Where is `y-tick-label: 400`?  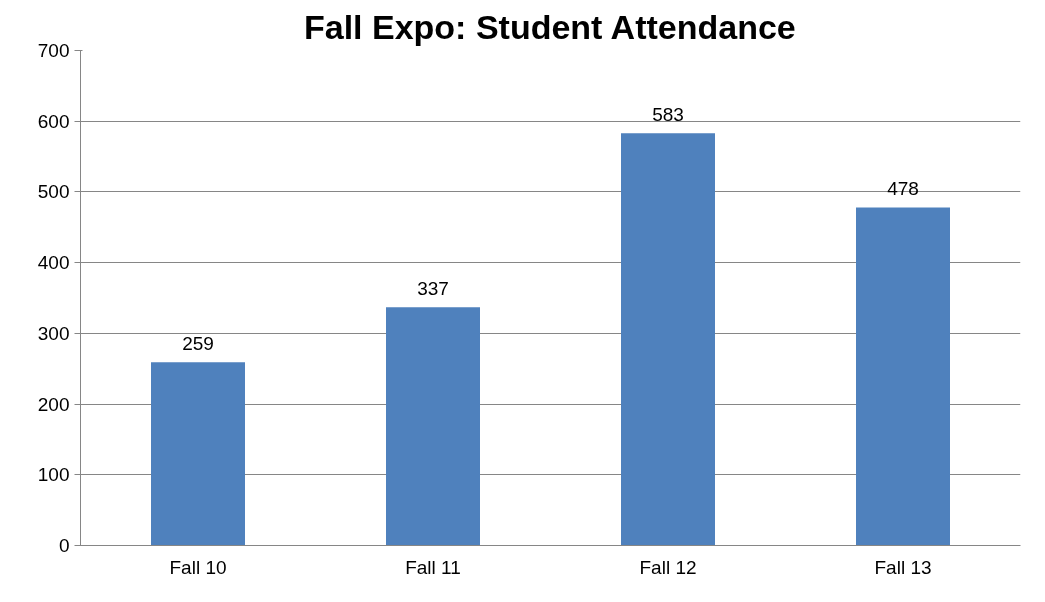
y-tick-label: 400 is located at coordinates (53, 263).